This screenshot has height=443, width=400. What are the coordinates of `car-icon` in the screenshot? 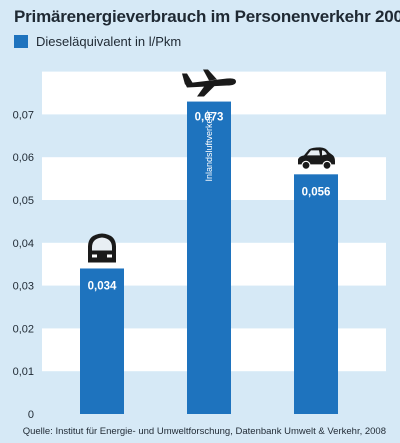 It's located at (316, 158).